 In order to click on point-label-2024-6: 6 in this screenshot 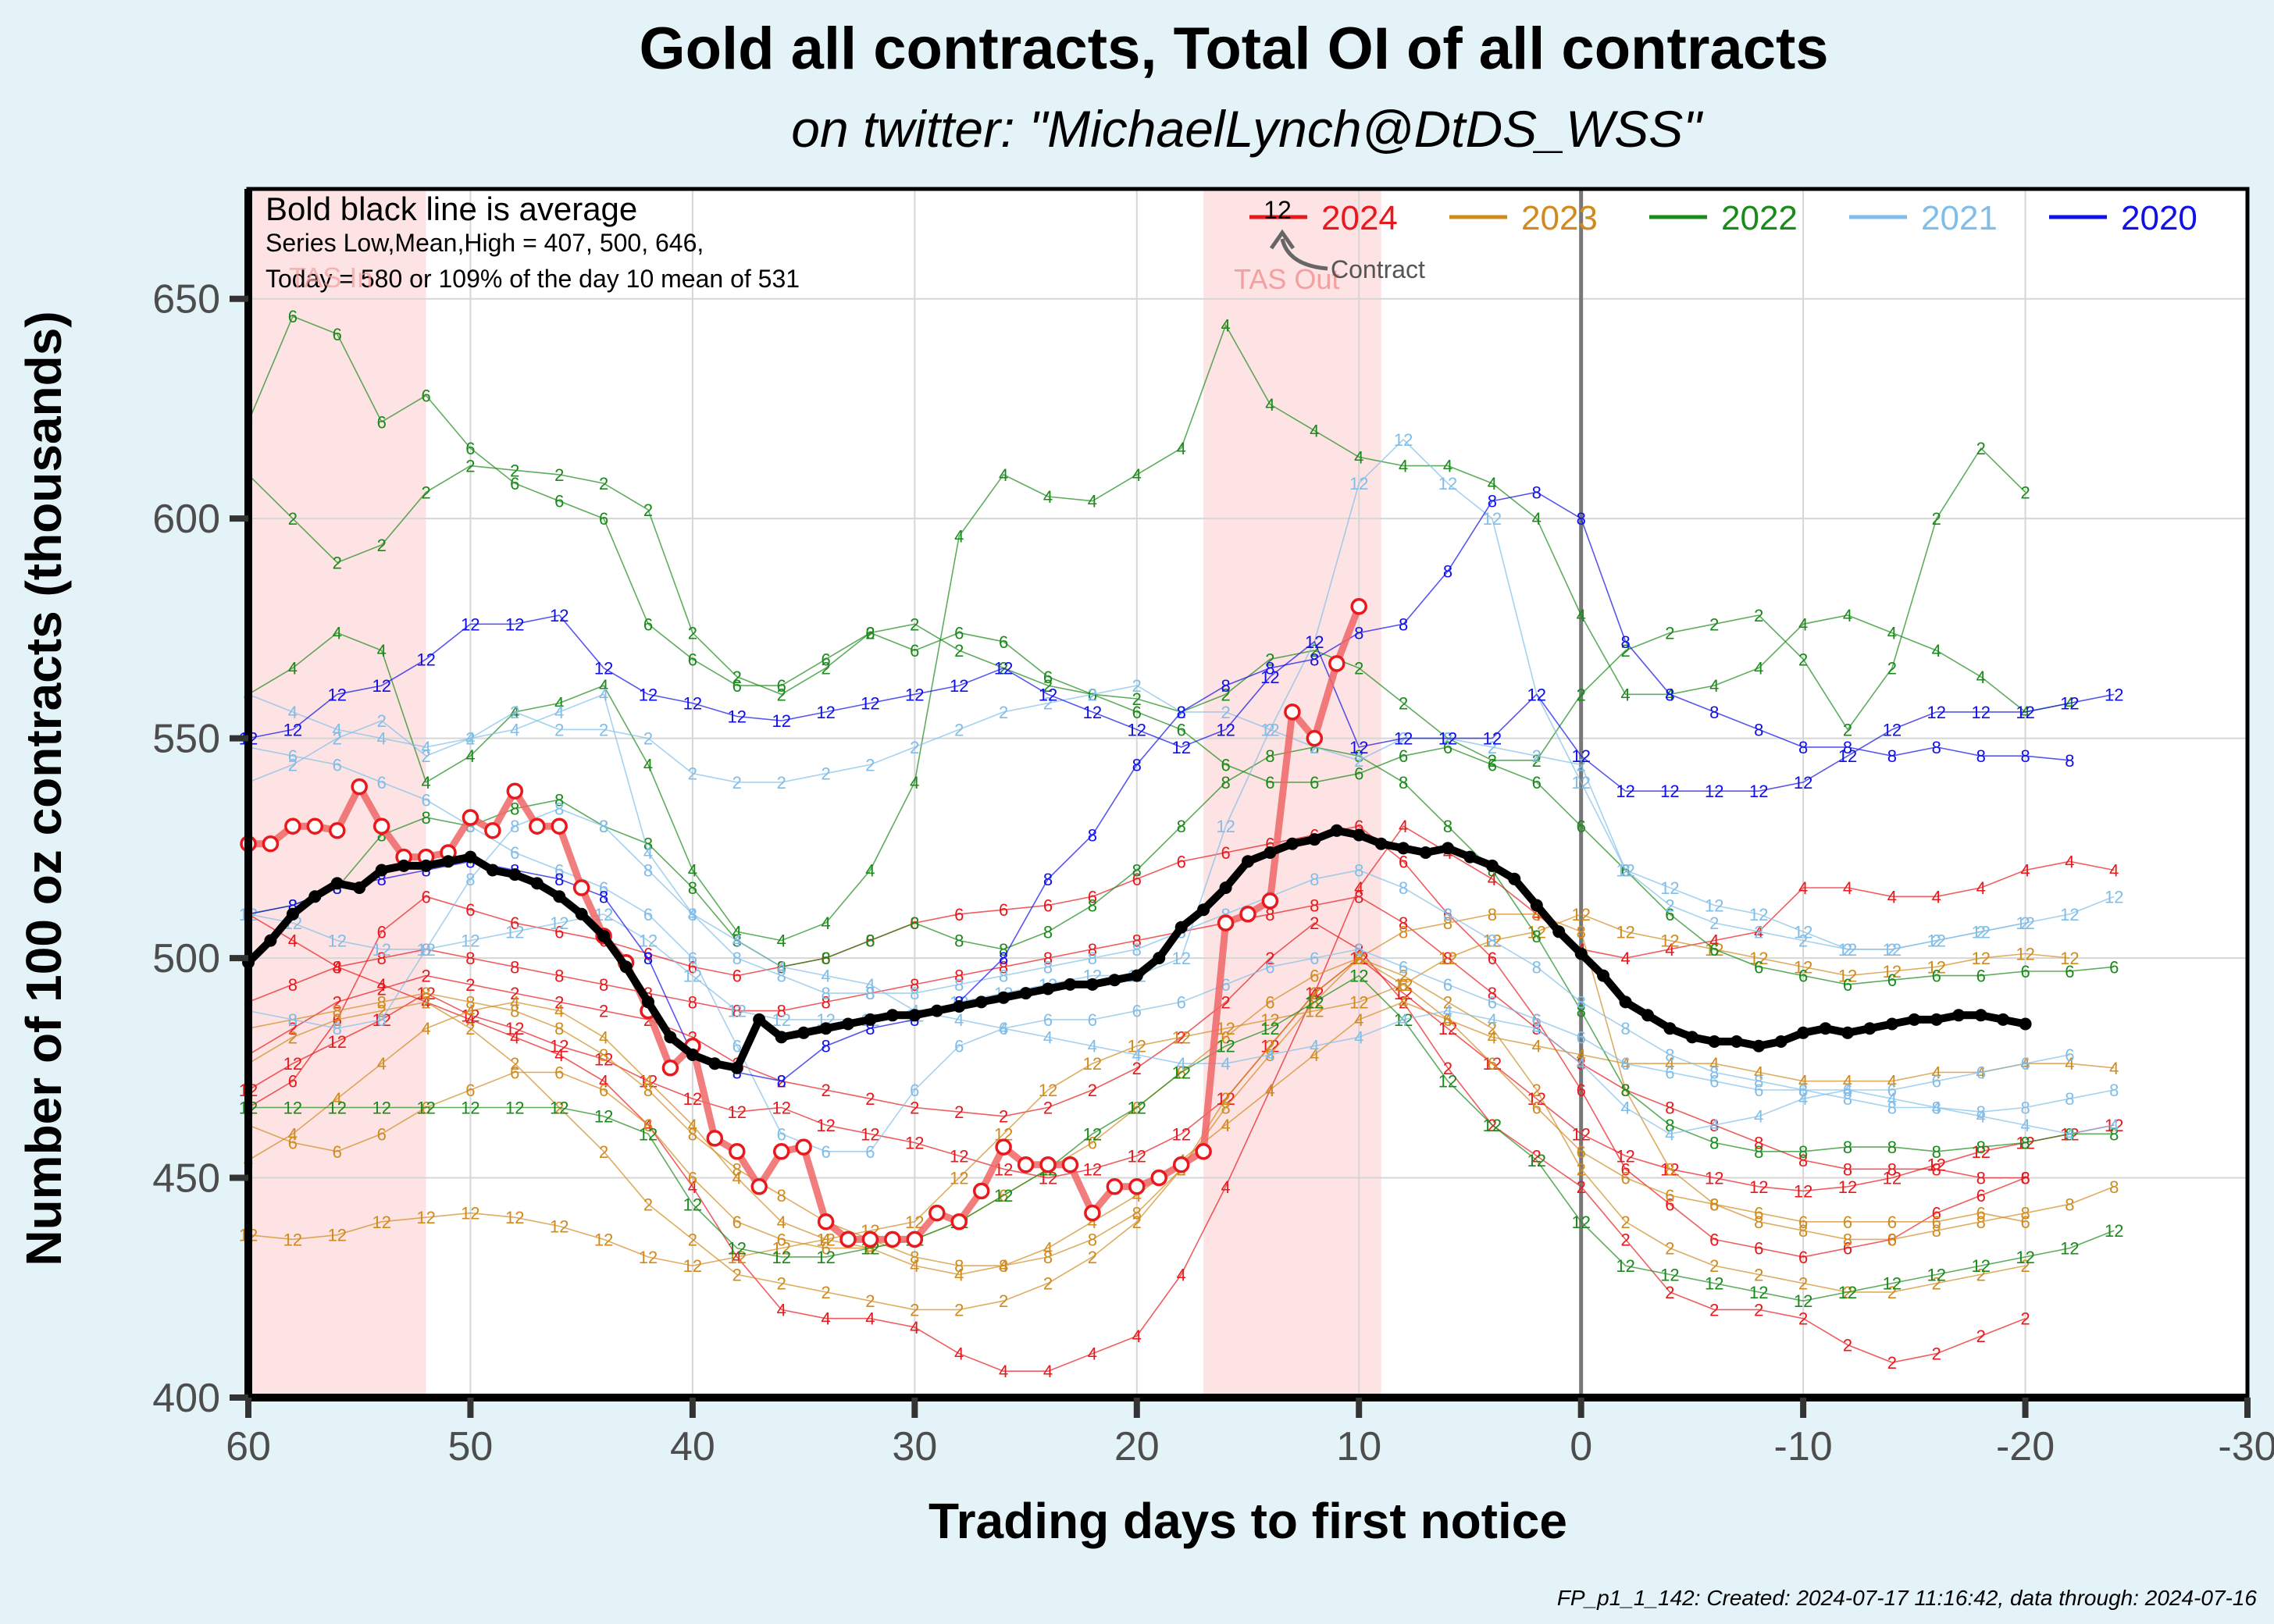, I will do `click(1981, 1196)`.